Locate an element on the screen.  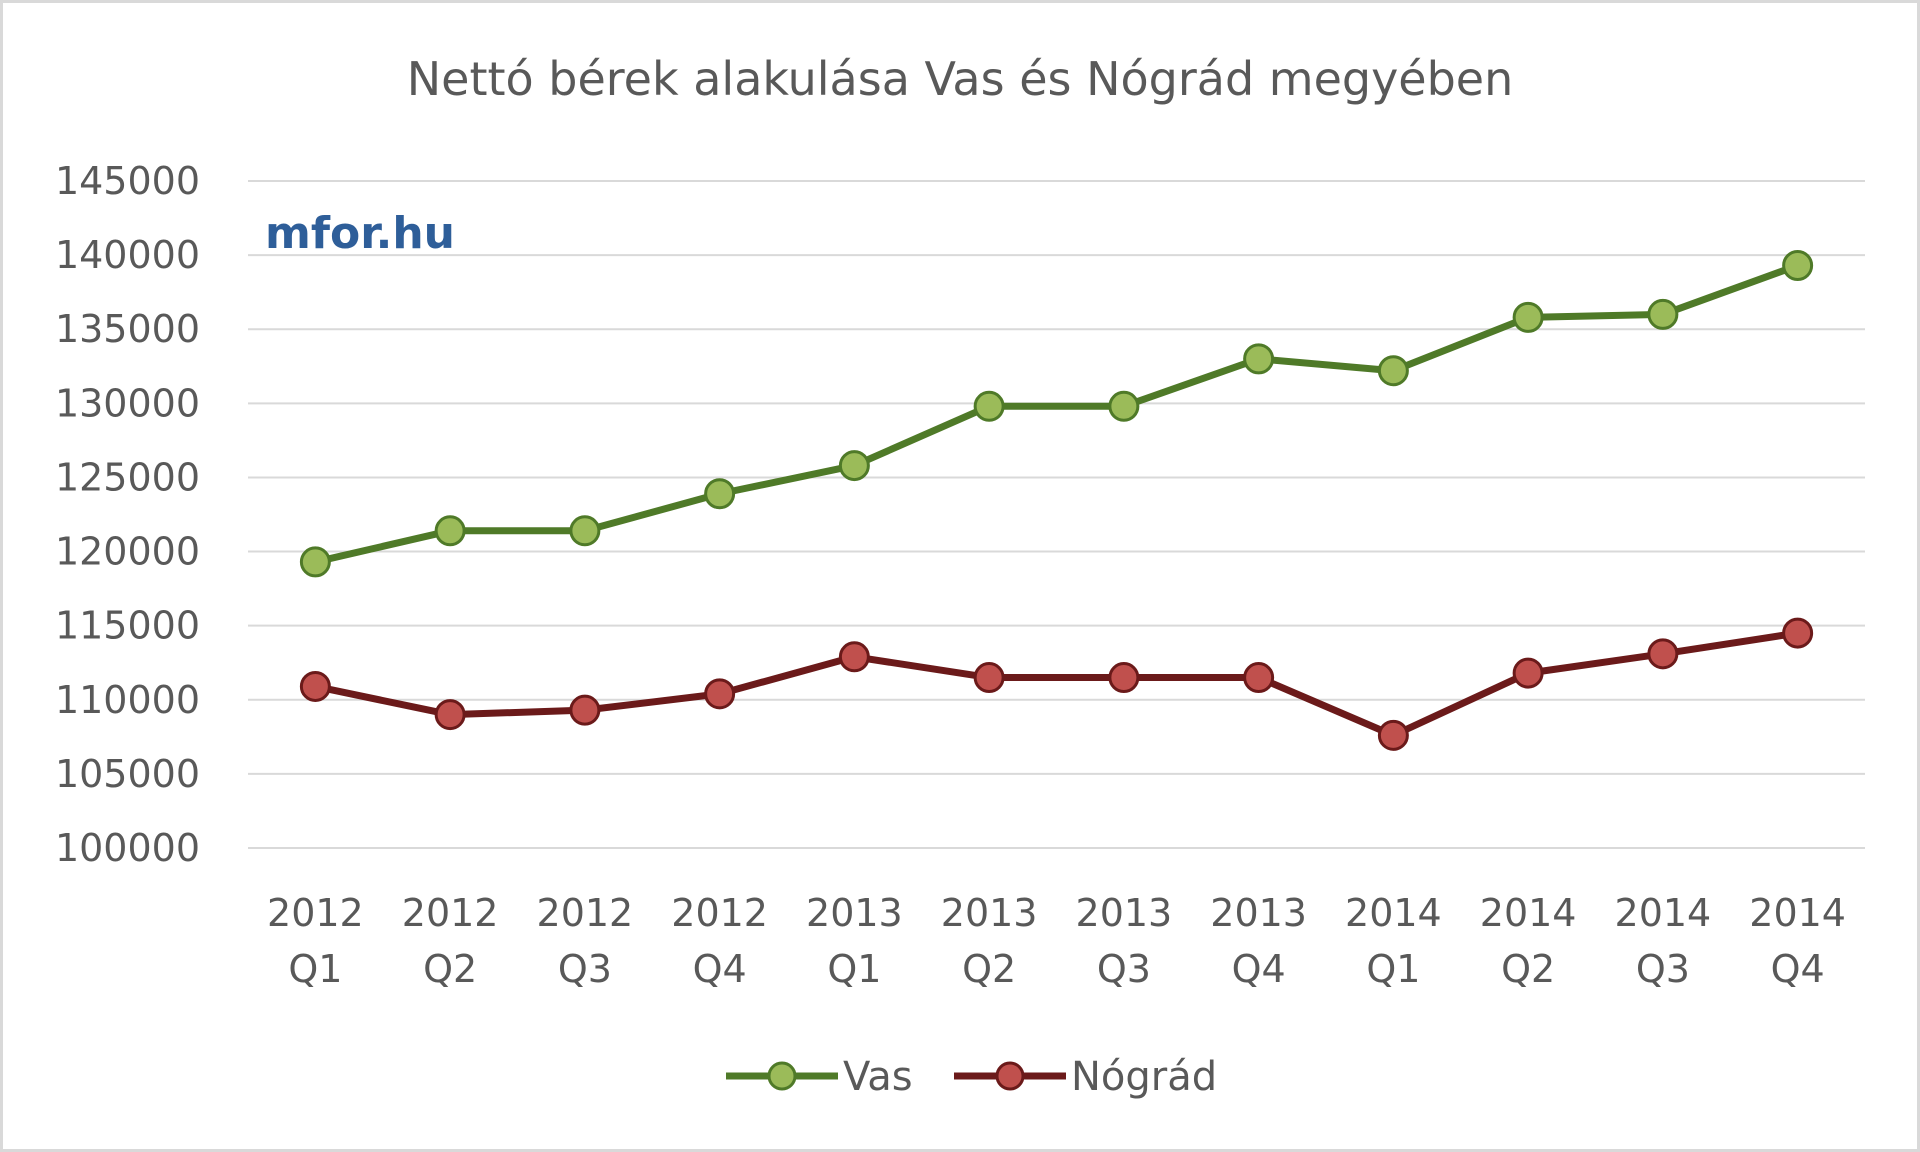
x-tick-label: 2013 Q1 is located at coordinates (854, 941).